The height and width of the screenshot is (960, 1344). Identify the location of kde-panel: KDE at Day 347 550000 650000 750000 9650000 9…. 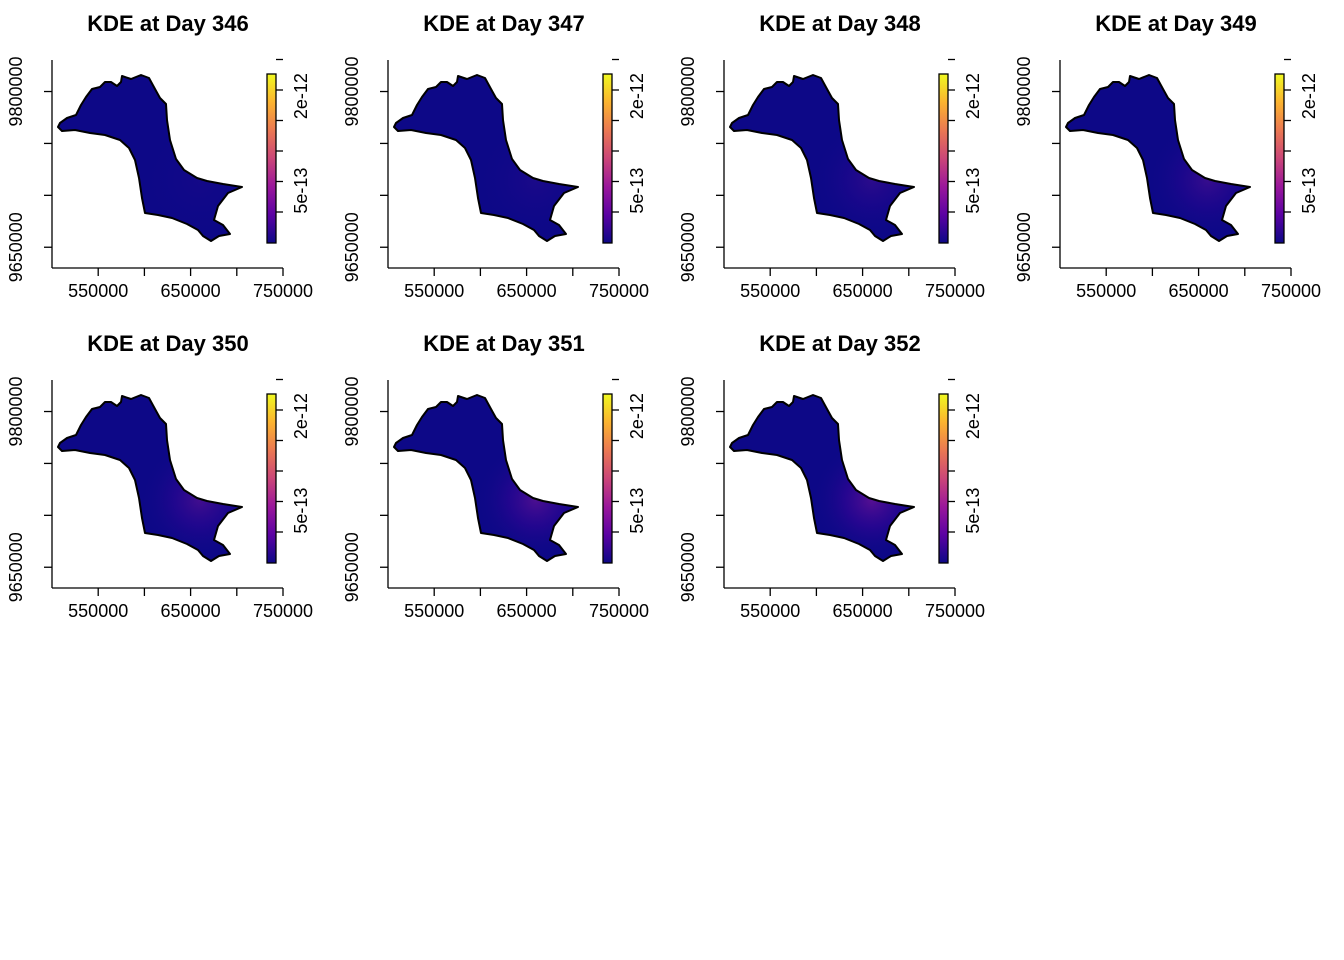
(504, 160).